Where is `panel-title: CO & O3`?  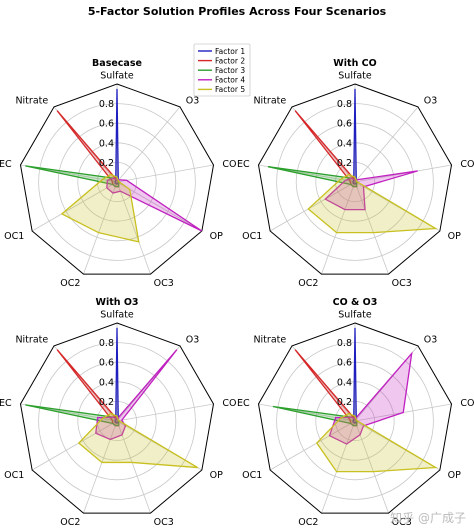 panel-title: CO & O3 is located at coordinates (355, 302).